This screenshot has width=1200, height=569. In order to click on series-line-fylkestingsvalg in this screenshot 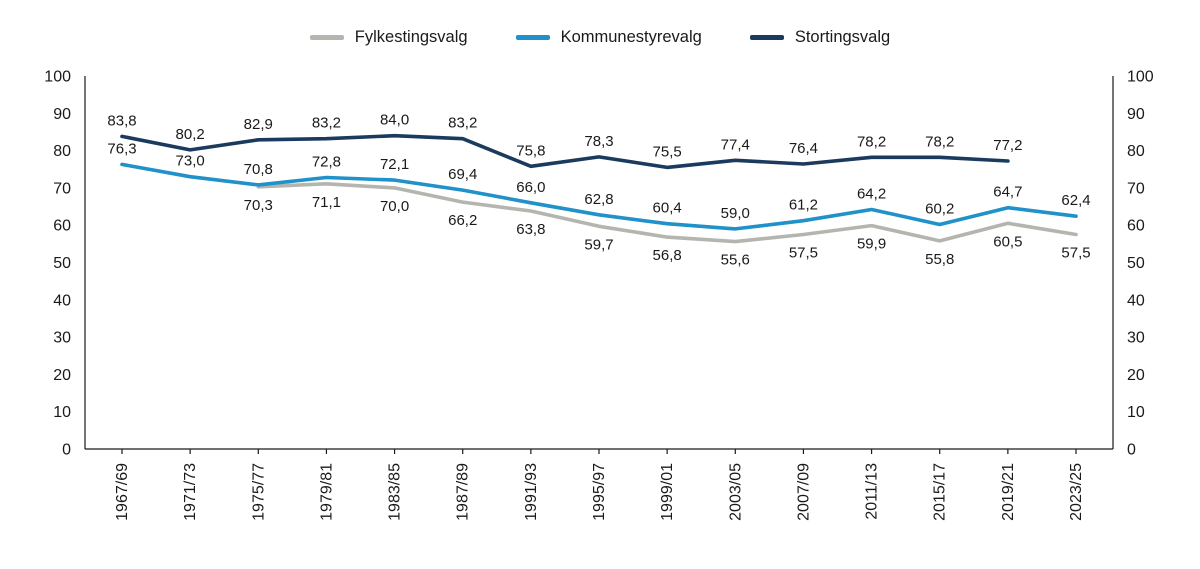, I will do `click(667, 213)`.